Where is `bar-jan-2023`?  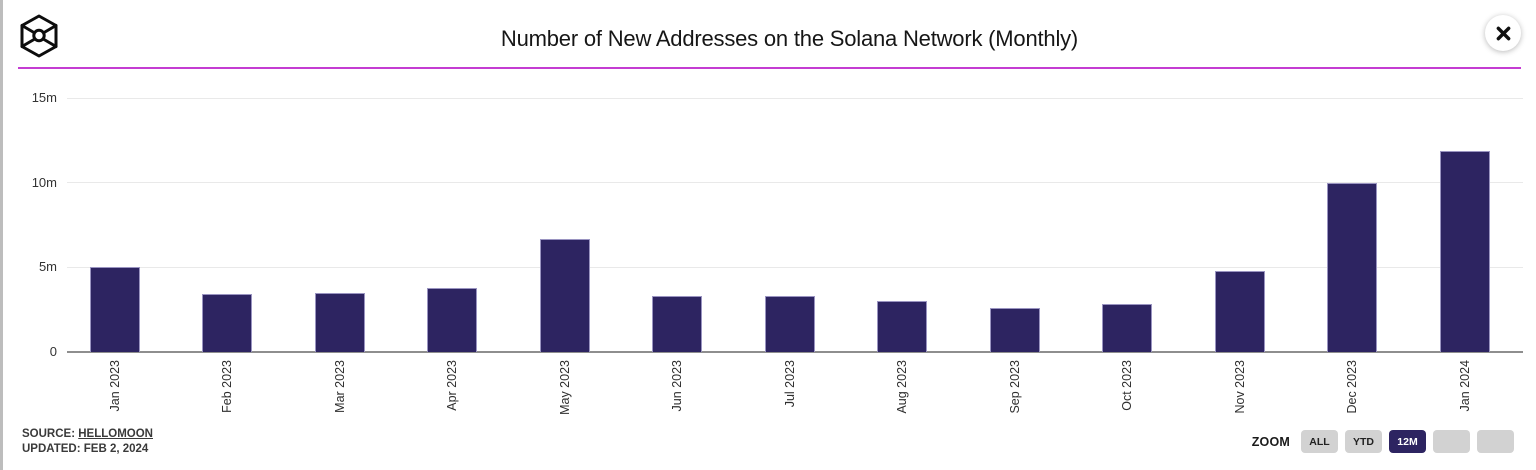 bar-jan-2023 is located at coordinates (114, 309).